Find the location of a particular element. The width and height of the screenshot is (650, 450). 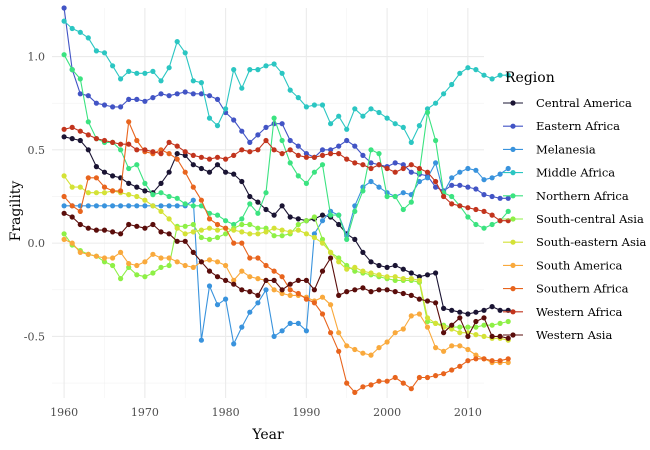

legend-label: South-eastern Asia is located at coordinates (591, 242).